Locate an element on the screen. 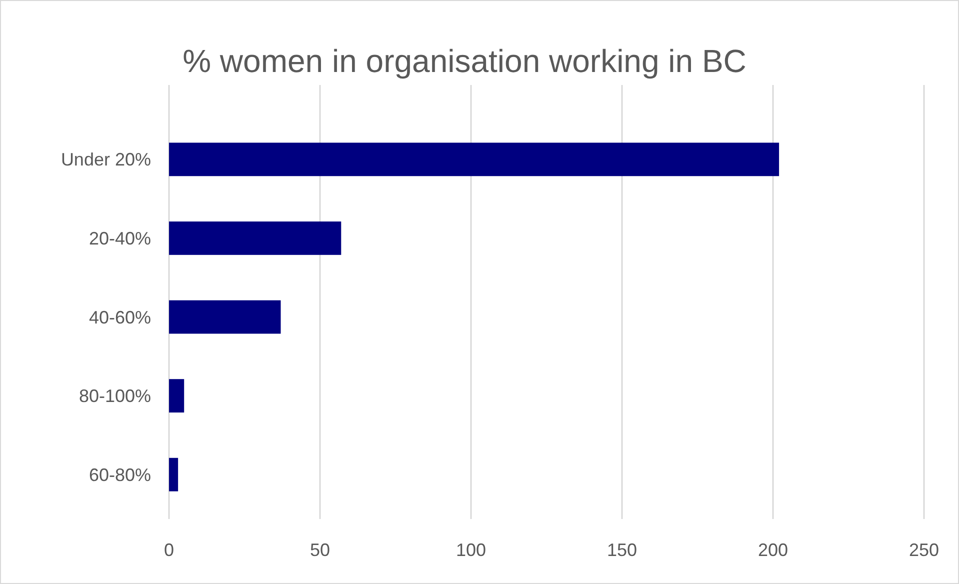 This screenshot has width=959, height=584. y-tick-label: 80-100% is located at coordinates (114, 396).